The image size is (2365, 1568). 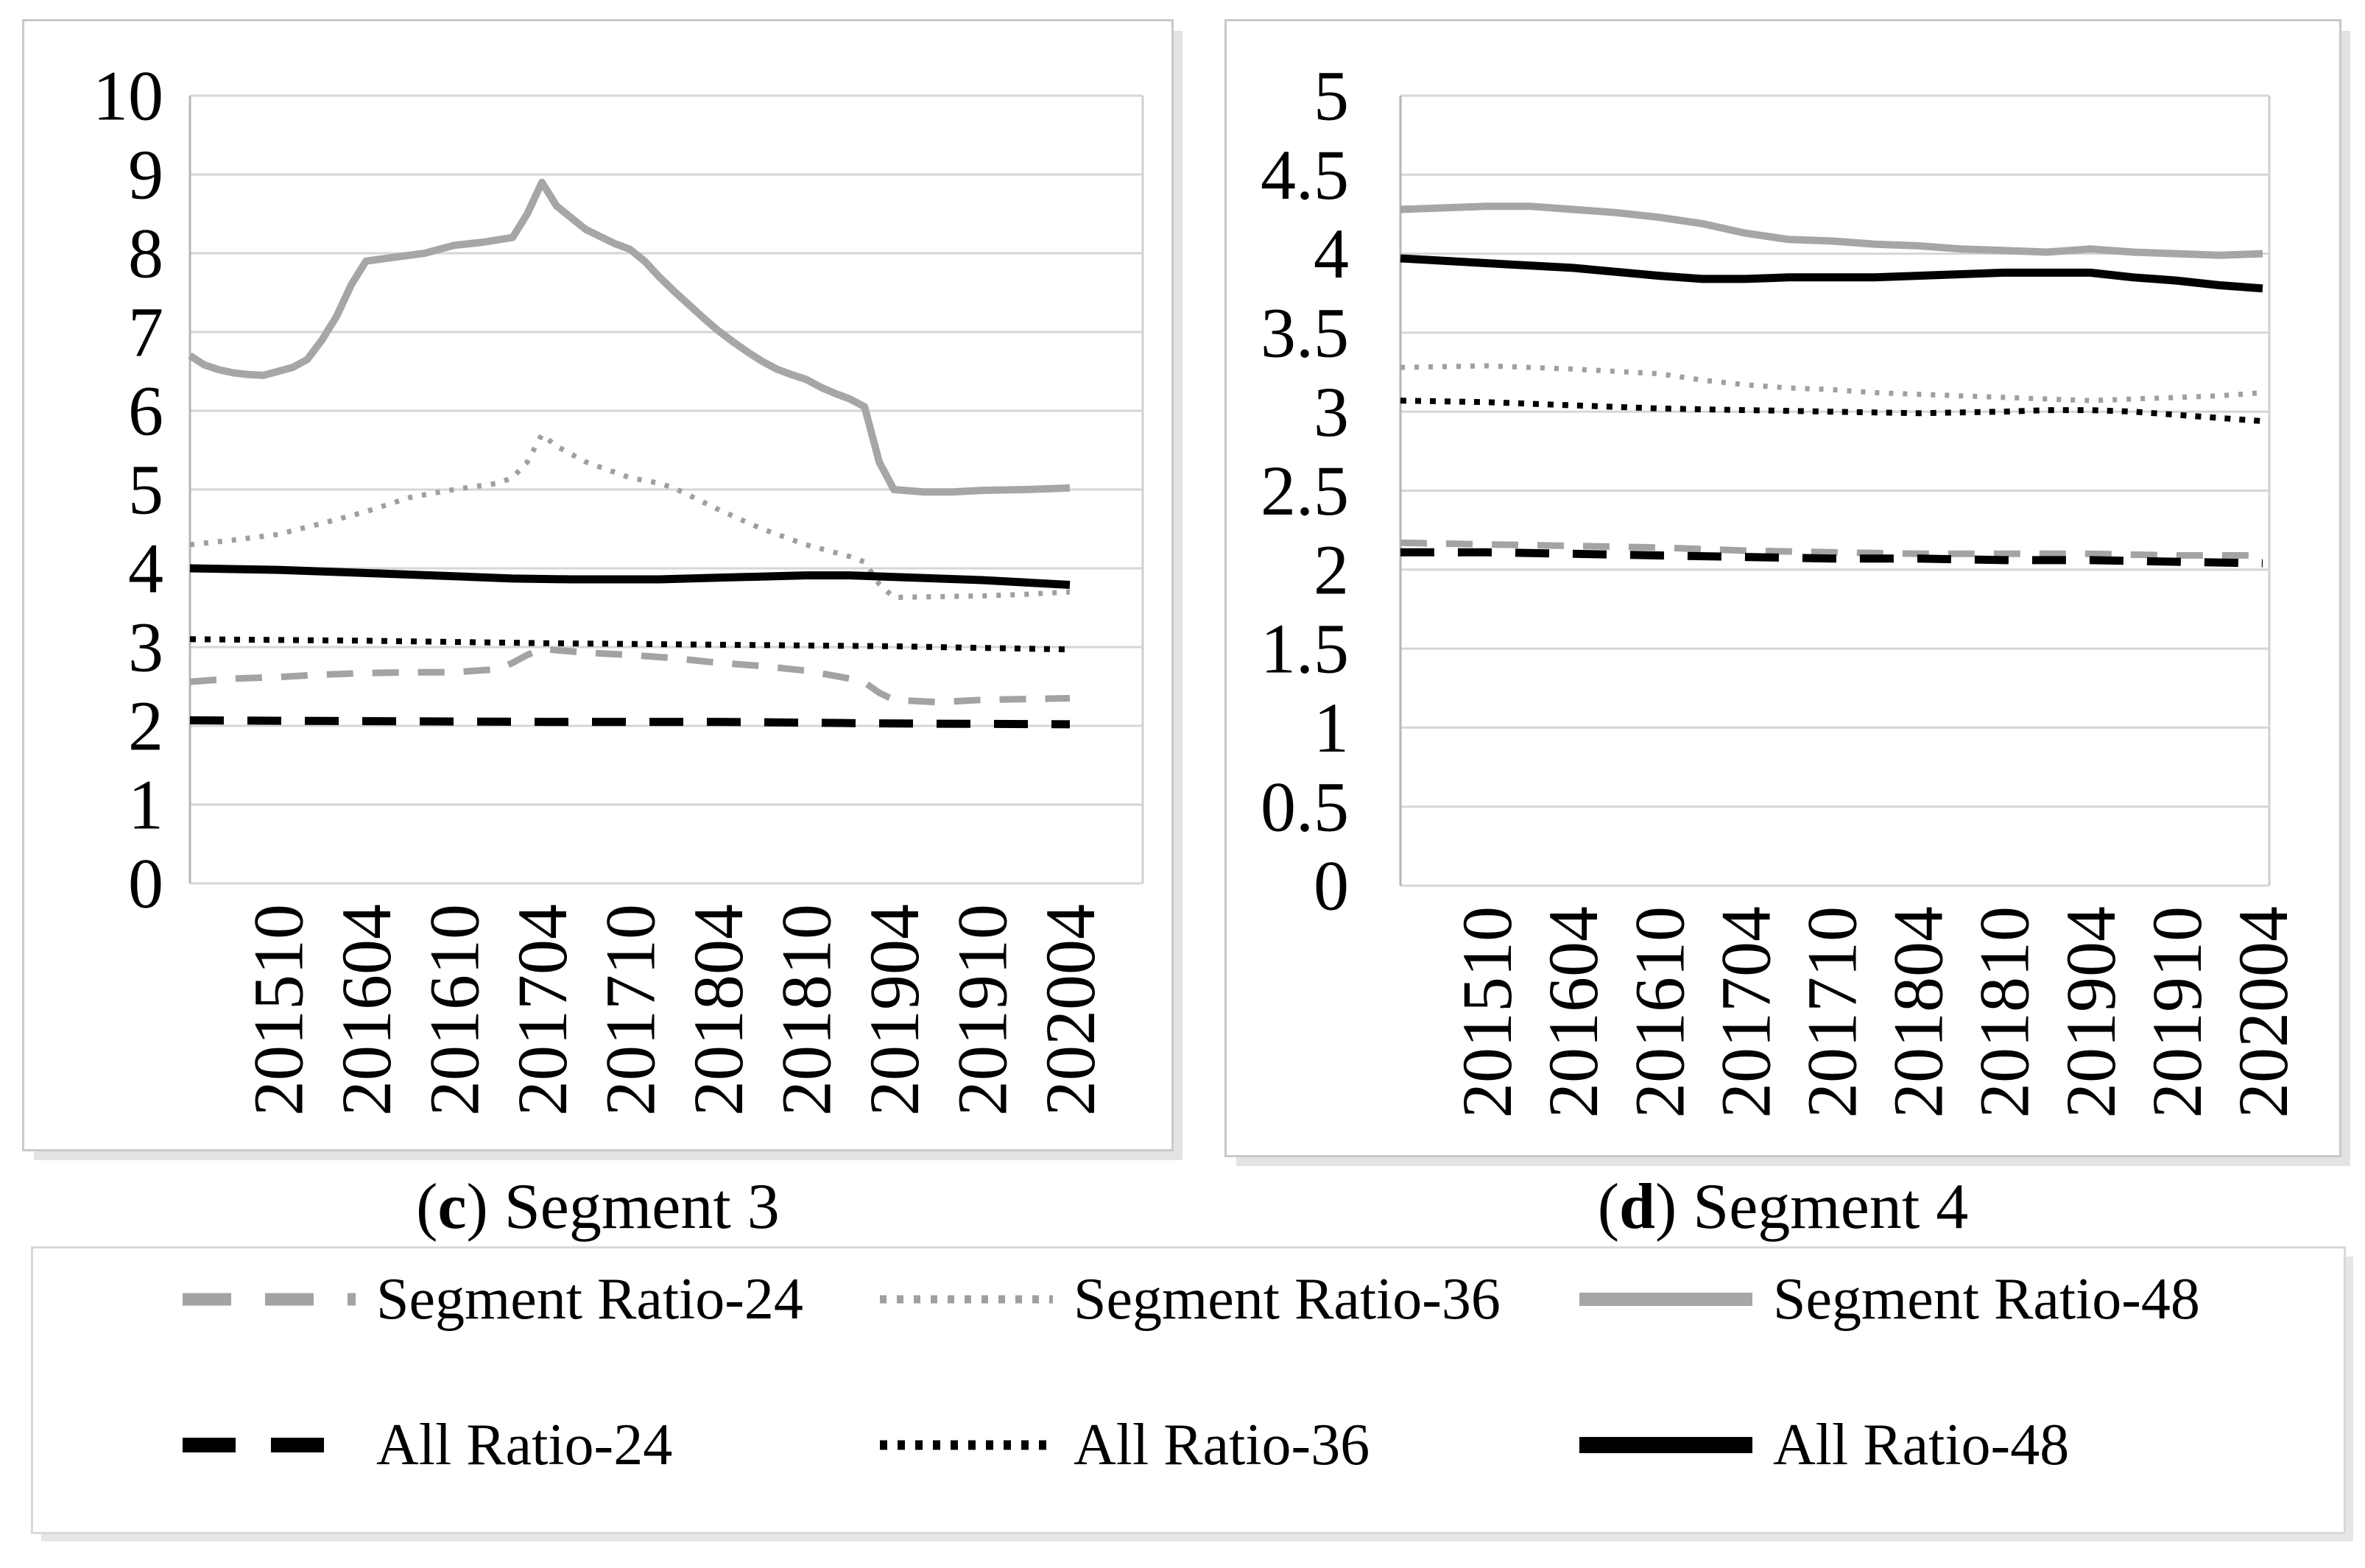 I want to click on y-tick-labels: 00.511.522.533.544.55, so click(x=1305, y=491).